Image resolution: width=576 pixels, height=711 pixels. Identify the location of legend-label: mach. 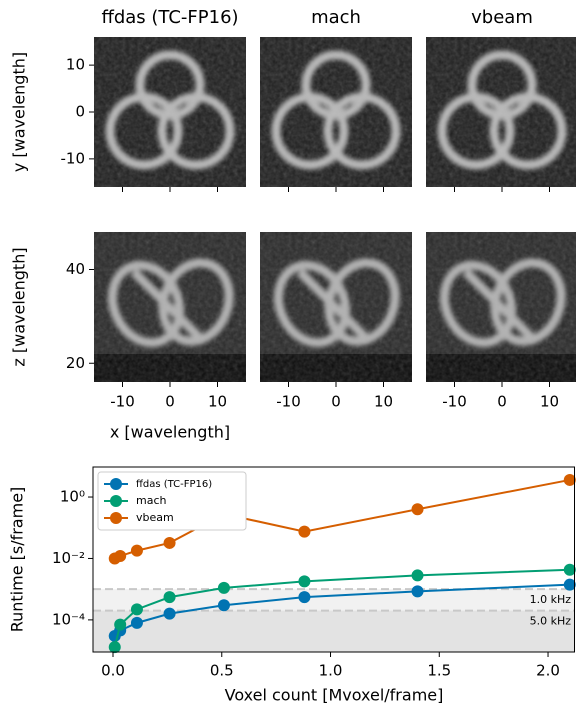
(151, 500).